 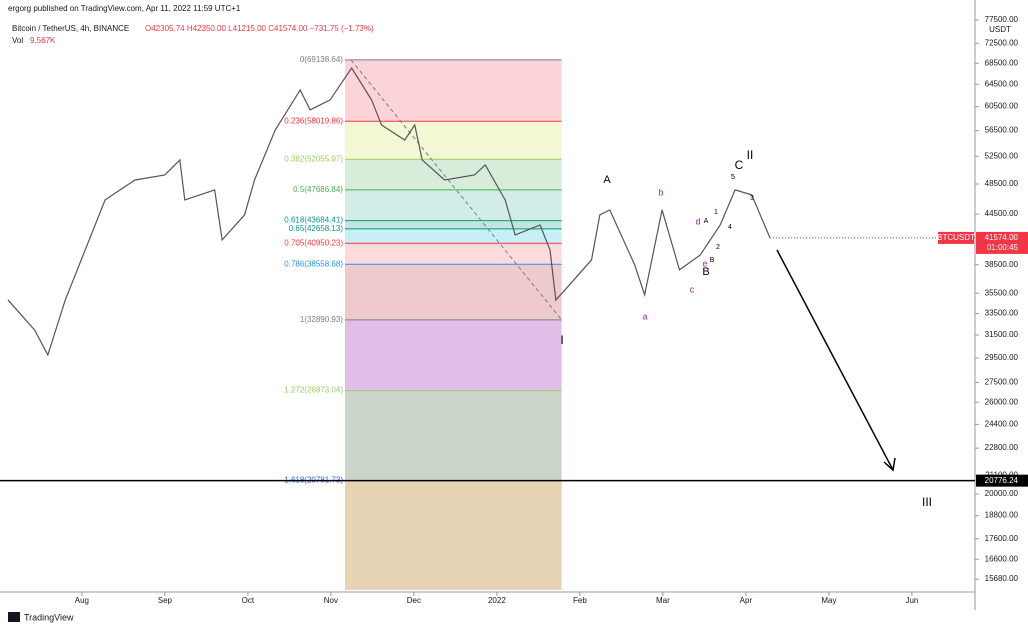 What do you see at coordinates (1002, 62) in the screenshot?
I see `y-tick-label: 68500.00` at bounding box center [1002, 62].